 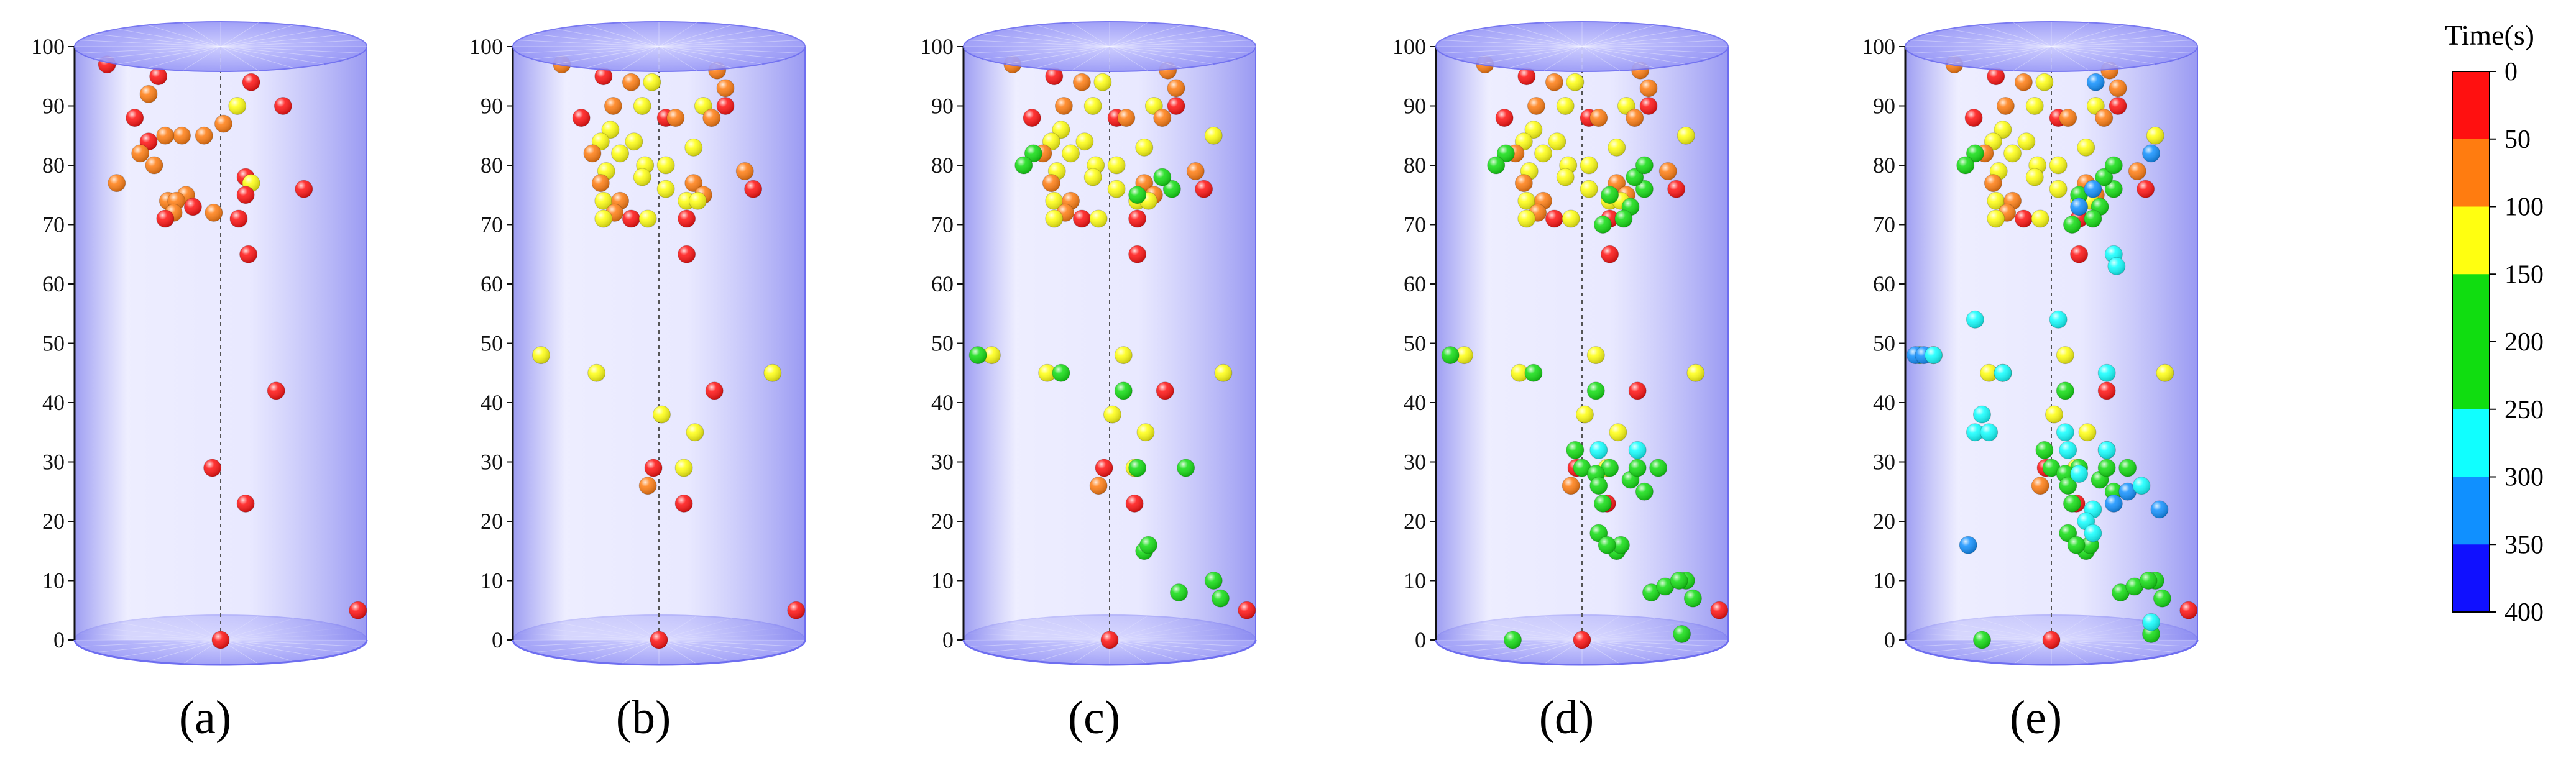 I want to click on y-tick-label: 40, so click(x=1415, y=403).